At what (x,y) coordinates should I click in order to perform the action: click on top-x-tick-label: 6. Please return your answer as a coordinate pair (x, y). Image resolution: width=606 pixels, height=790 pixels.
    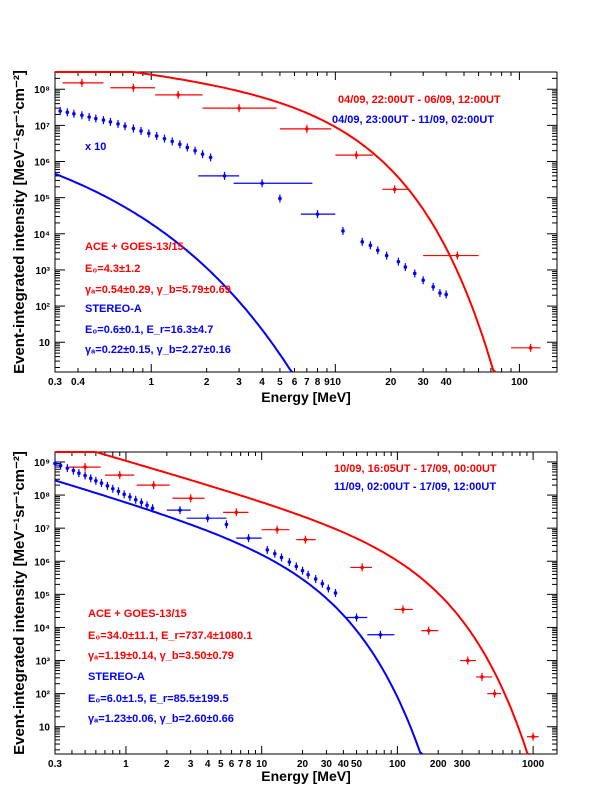
    Looking at the image, I should click on (295, 382).